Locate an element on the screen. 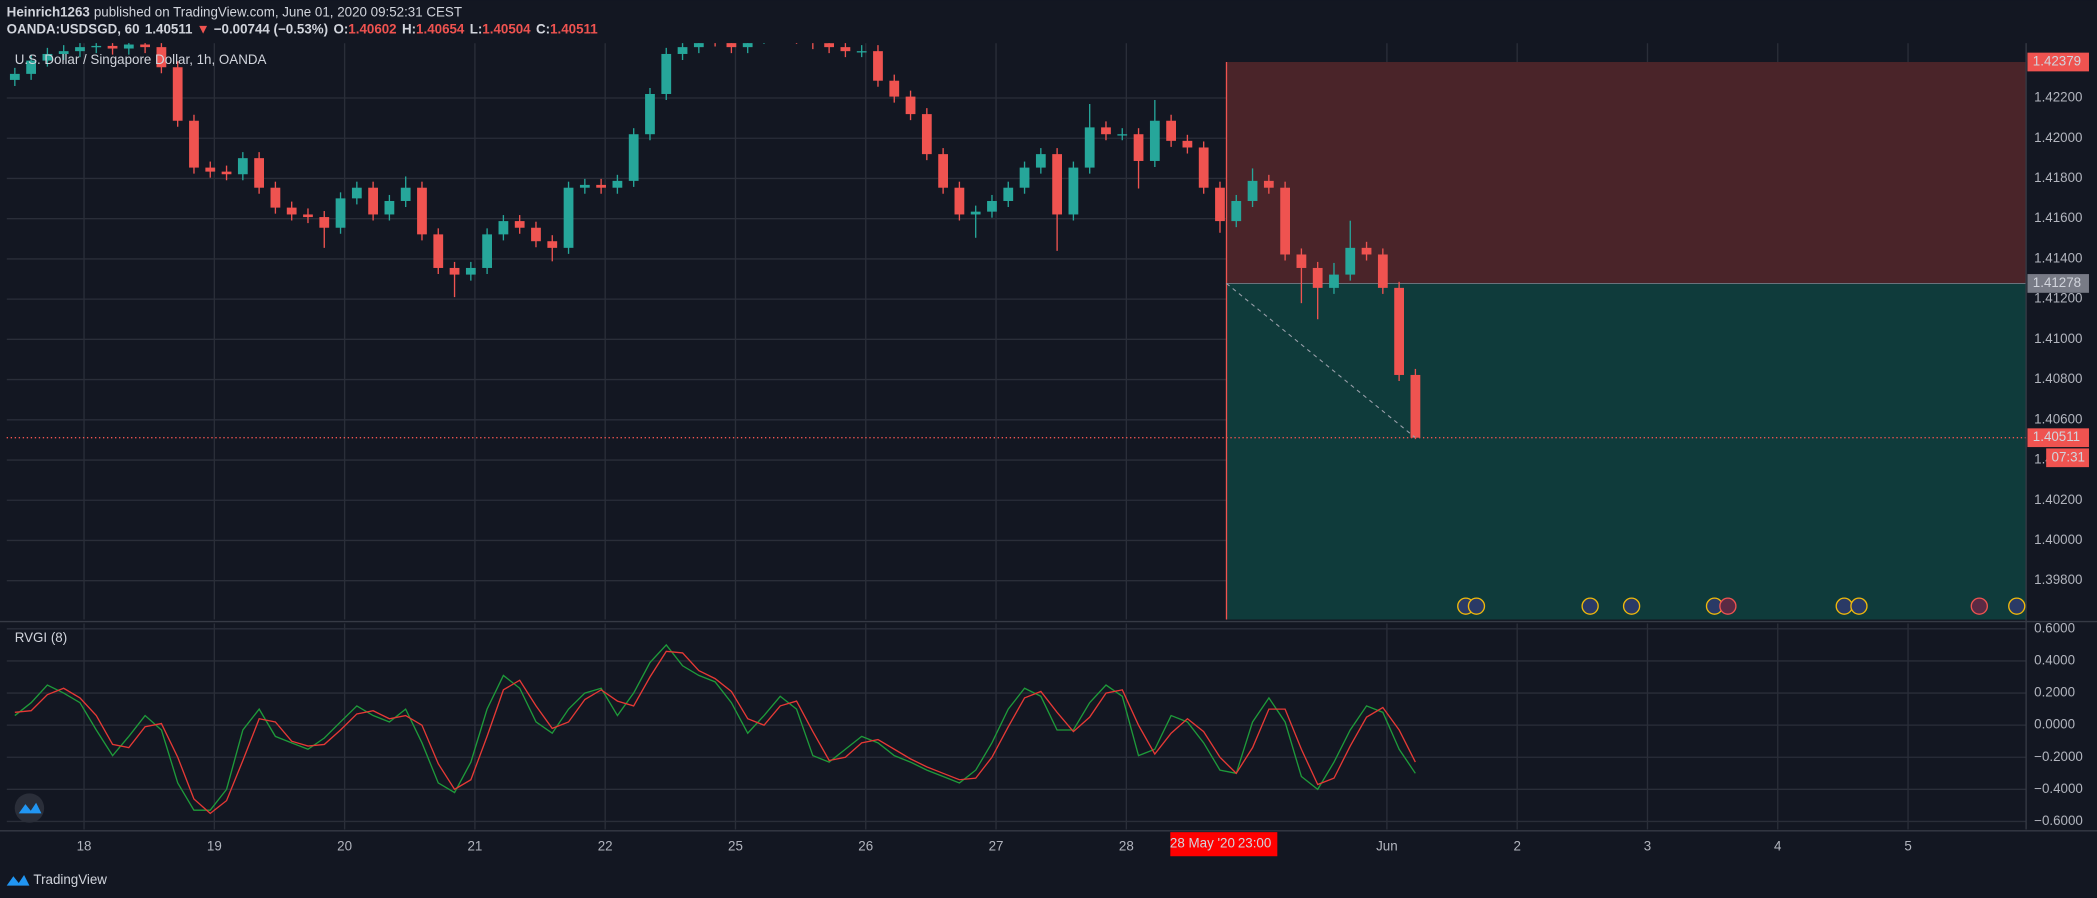  x-tick-label: 5 is located at coordinates (1907, 845).